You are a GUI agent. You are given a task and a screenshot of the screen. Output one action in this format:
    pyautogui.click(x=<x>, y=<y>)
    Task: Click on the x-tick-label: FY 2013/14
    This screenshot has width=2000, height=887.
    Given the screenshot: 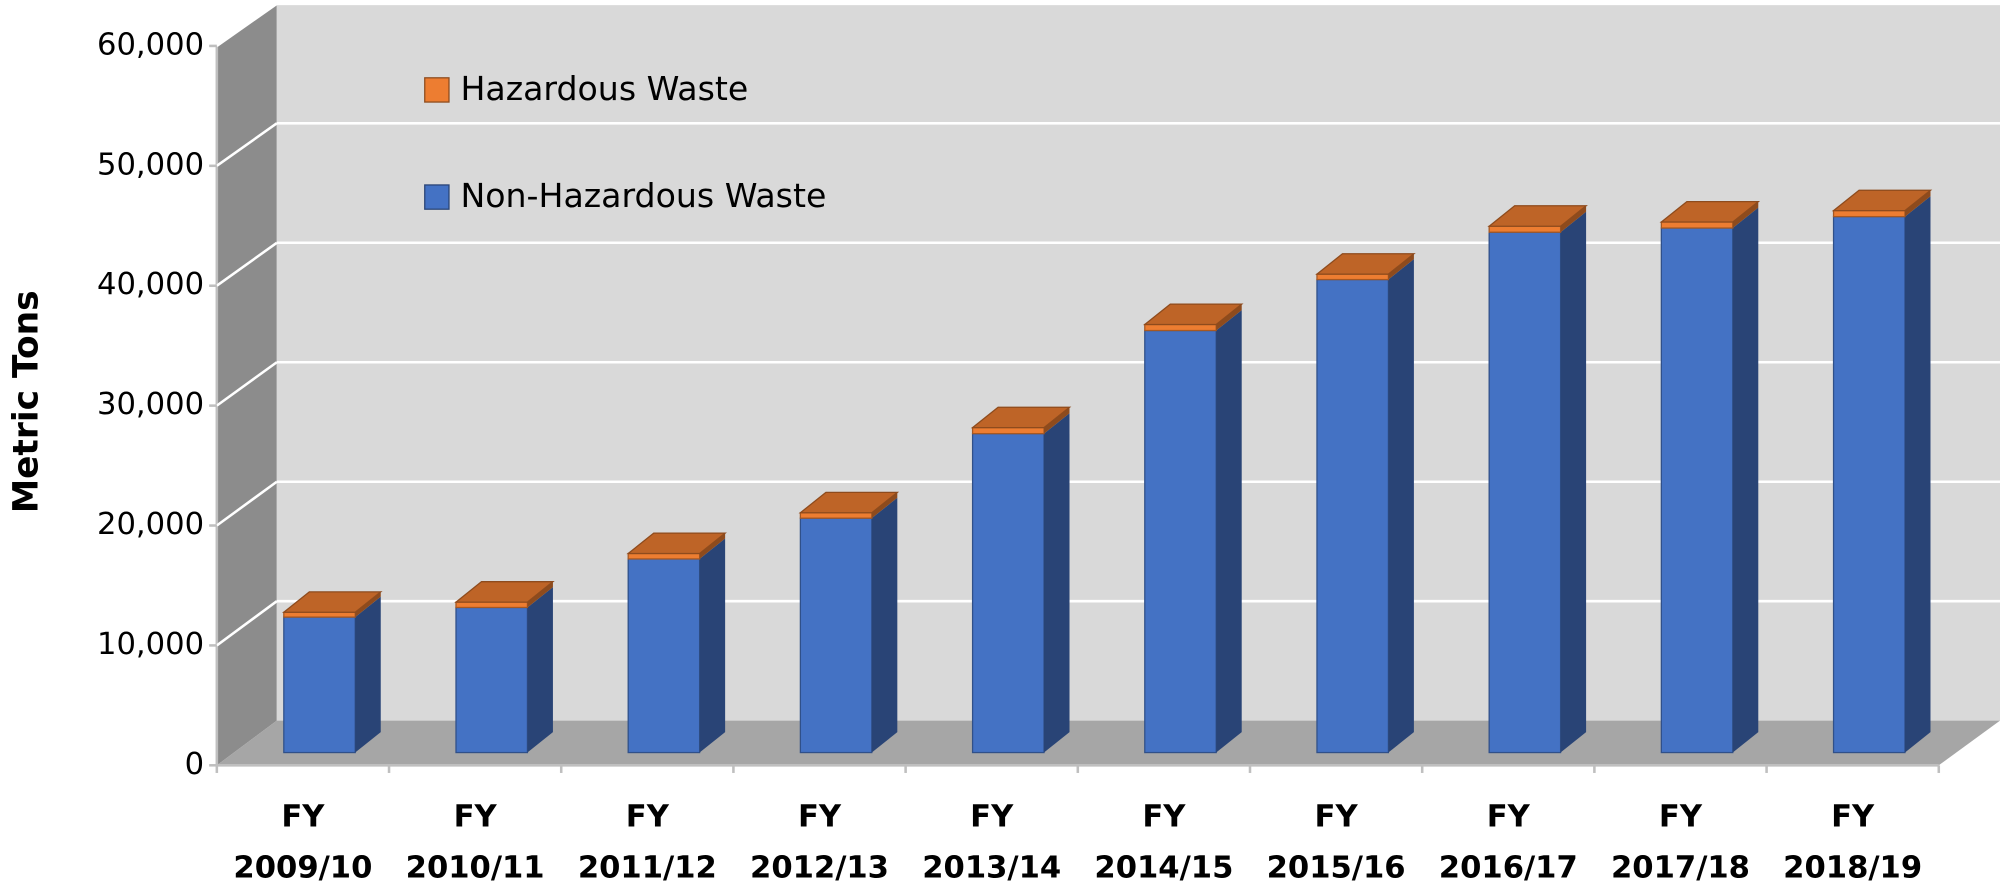 What is the action you would take?
    pyautogui.click(x=991, y=843)
    